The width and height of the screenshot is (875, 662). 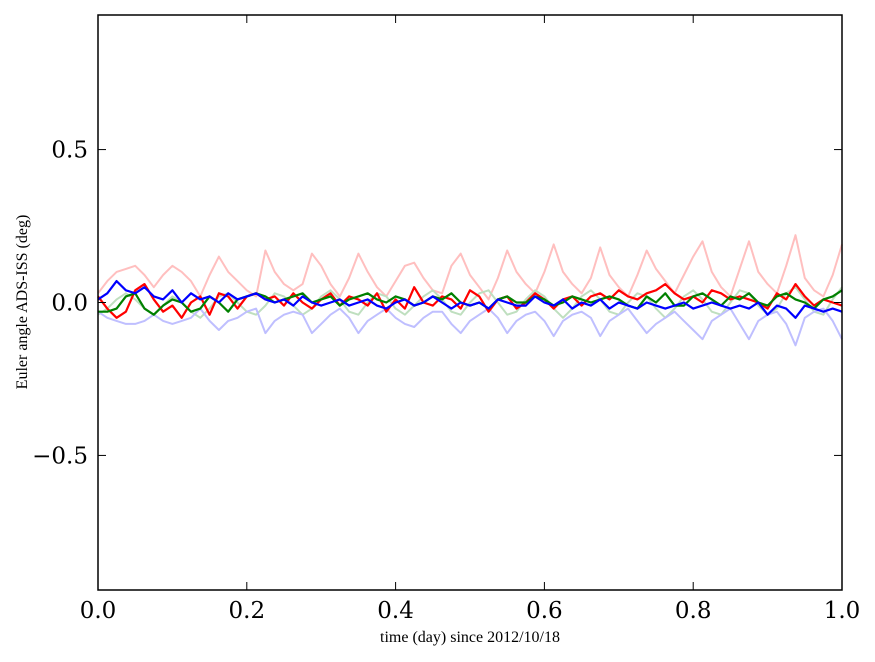 What do you see at coordinates (544, 611) in the screenshot?
I see `x-tick-label: 0.6` at bounding box center [544, 611].